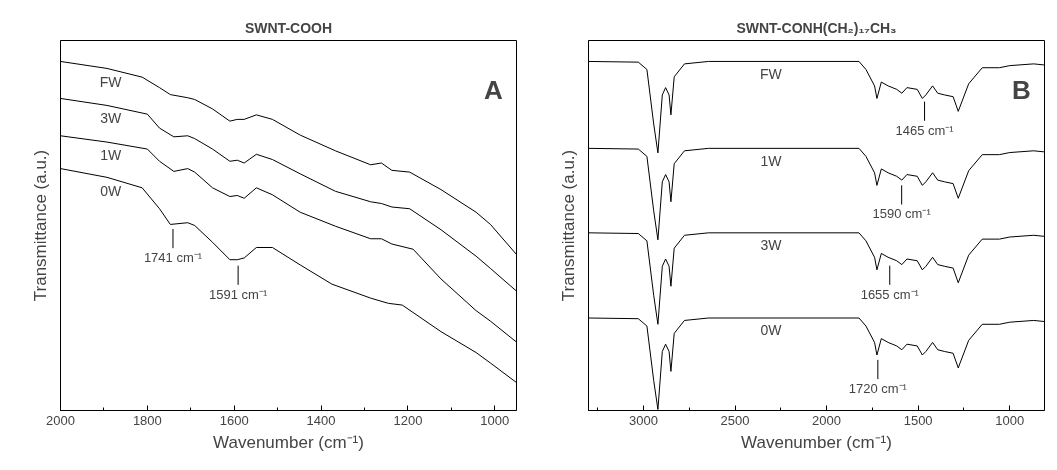 The height and width of the screenshot is (470, 1057). Describe the element at coordinates (643, 420) in the screenshot. I see `x-tick-label: 3000` at that location.